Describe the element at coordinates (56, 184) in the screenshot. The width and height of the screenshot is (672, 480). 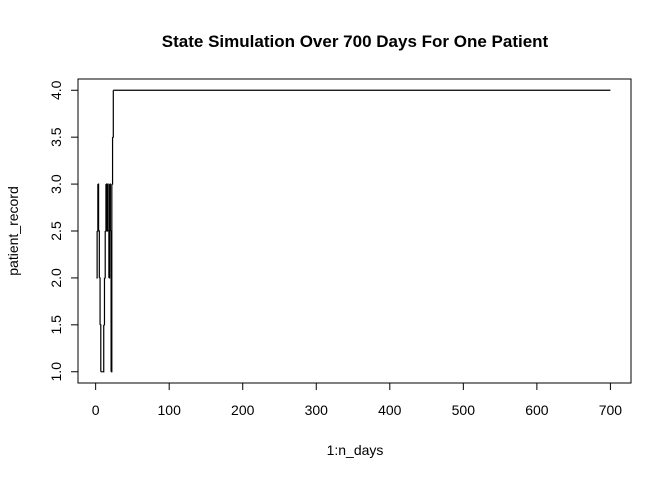
I see `y-tick-label: 3.0` at that location.